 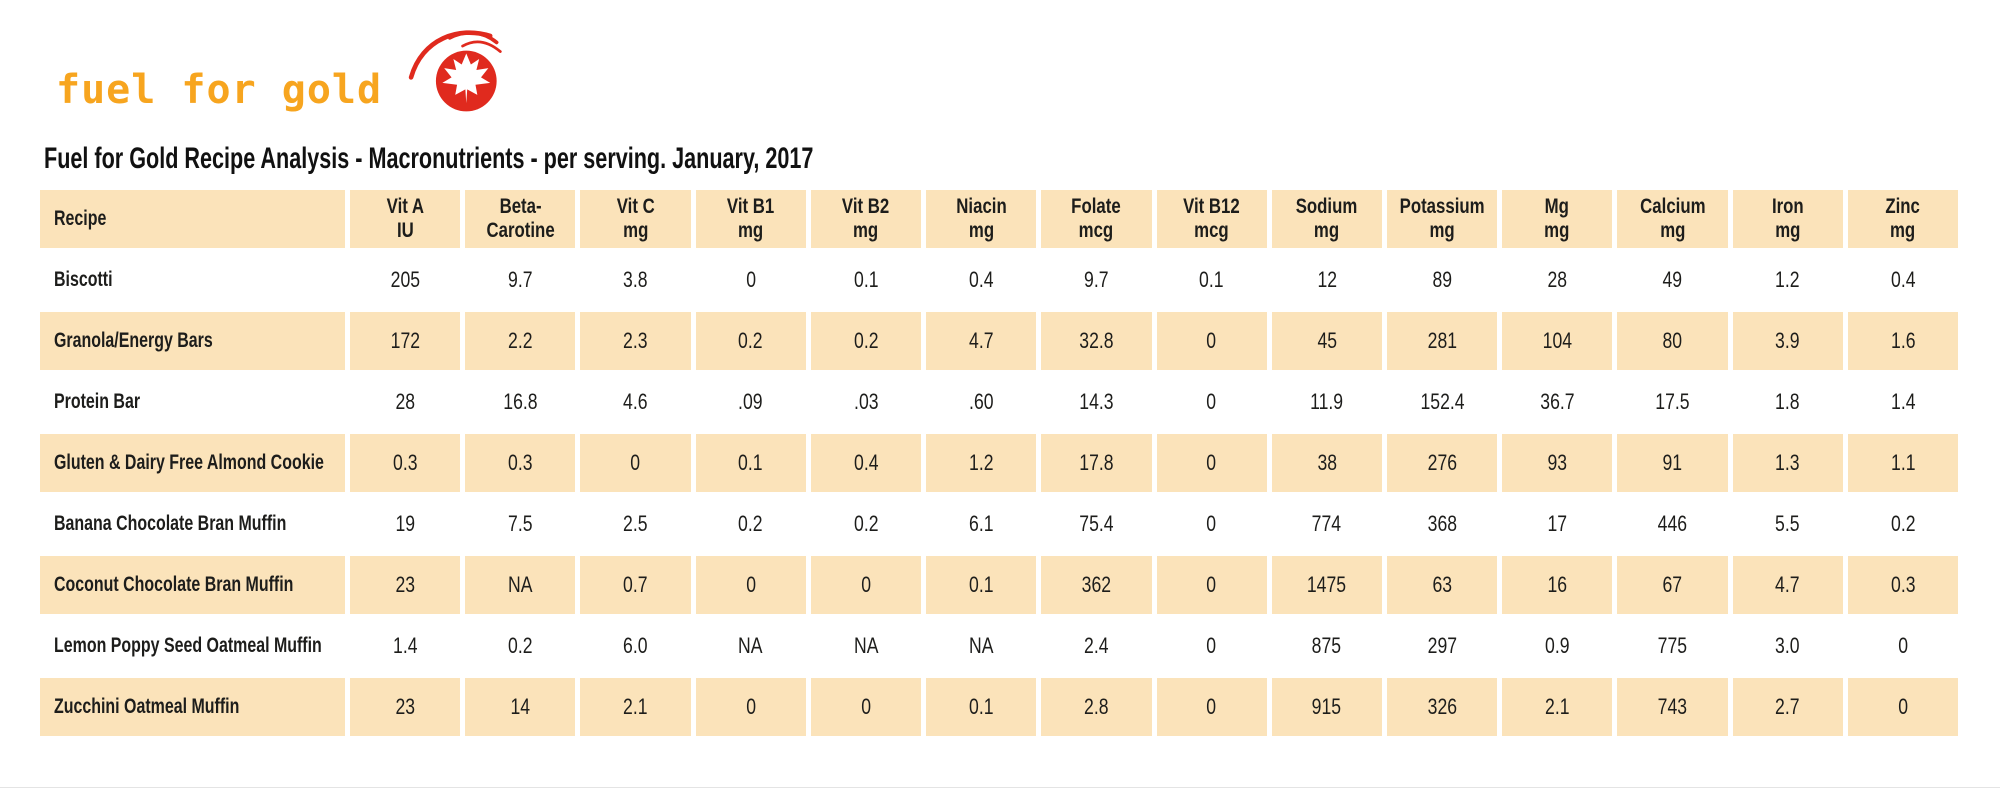 I want to click on value-cell: 16.8, so click(x=520, y=401).